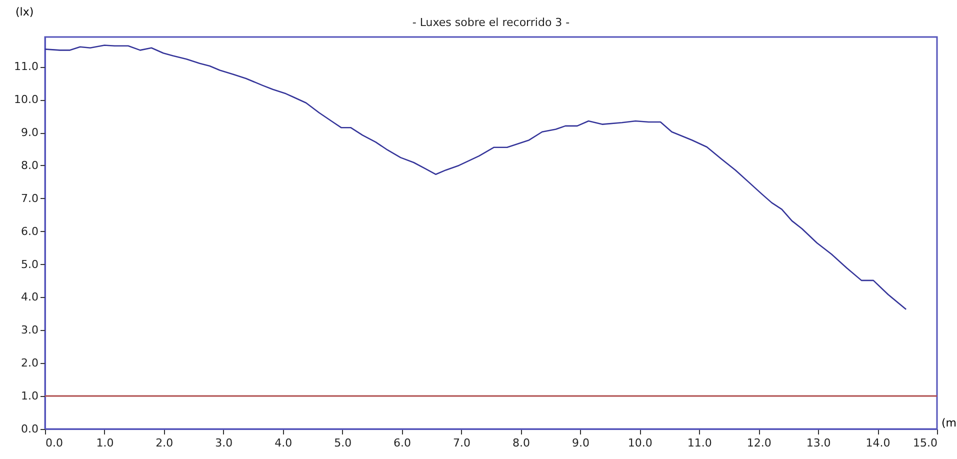 The image size is (957, 459). What do you see at coordinates (29, 297) in the screenshot?
I see `y-tick-label: 4.0` at bounding box center [29, 297].